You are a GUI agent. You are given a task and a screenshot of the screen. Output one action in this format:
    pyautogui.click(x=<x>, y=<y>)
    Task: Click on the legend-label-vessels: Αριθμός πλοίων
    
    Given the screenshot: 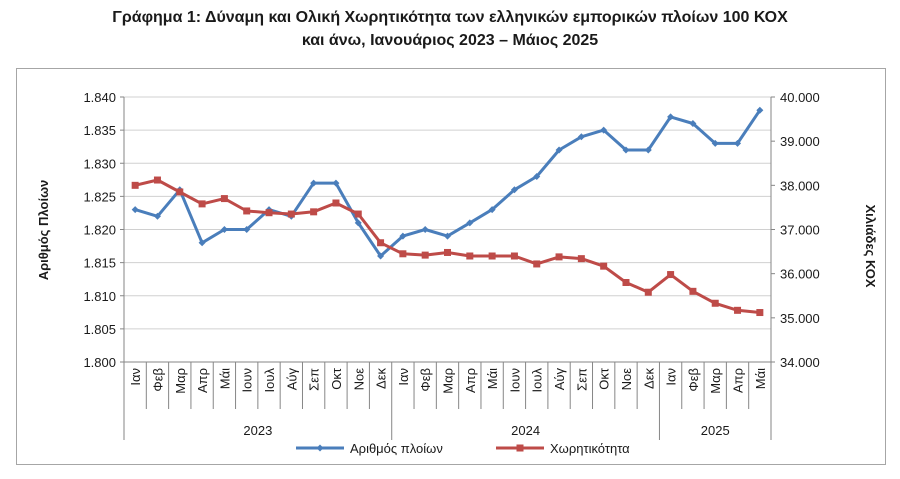 What is the action you would take?
    pyautogui.click(x=396, y=448)
    